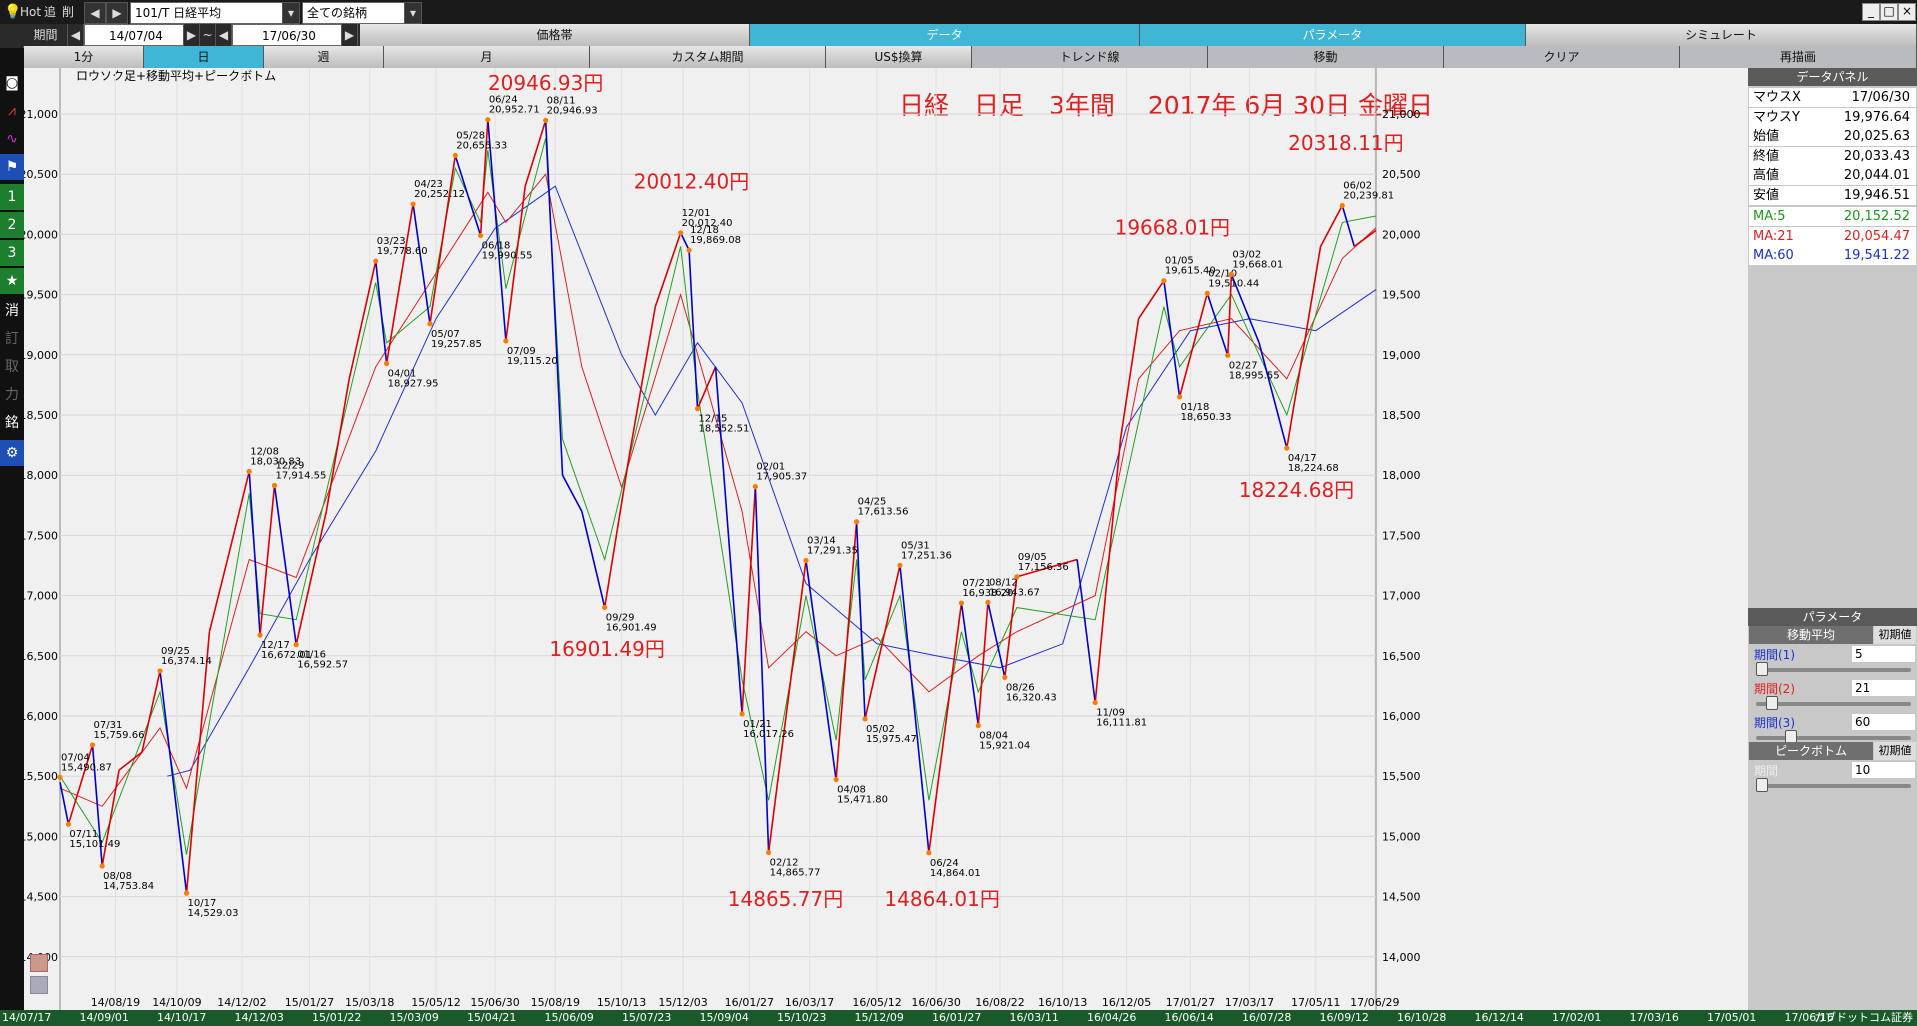 Image resolution: width=1917 pixels, height=1026 pixels. I want to click on tab-simulate: シミュレート, so click(1721, 35).